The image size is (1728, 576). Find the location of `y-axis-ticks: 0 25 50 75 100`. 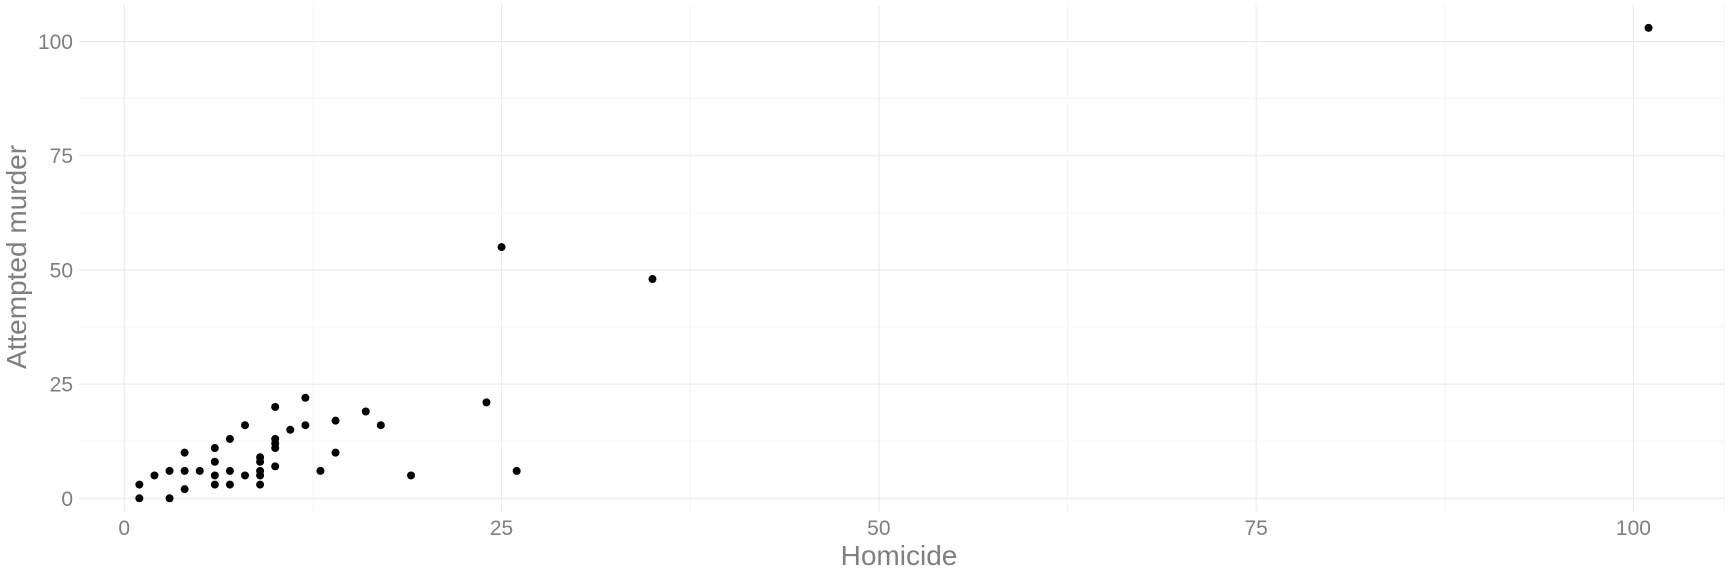

y-axis-ticks: 0 25 50 75 100 is located at coordinates (55, 271).